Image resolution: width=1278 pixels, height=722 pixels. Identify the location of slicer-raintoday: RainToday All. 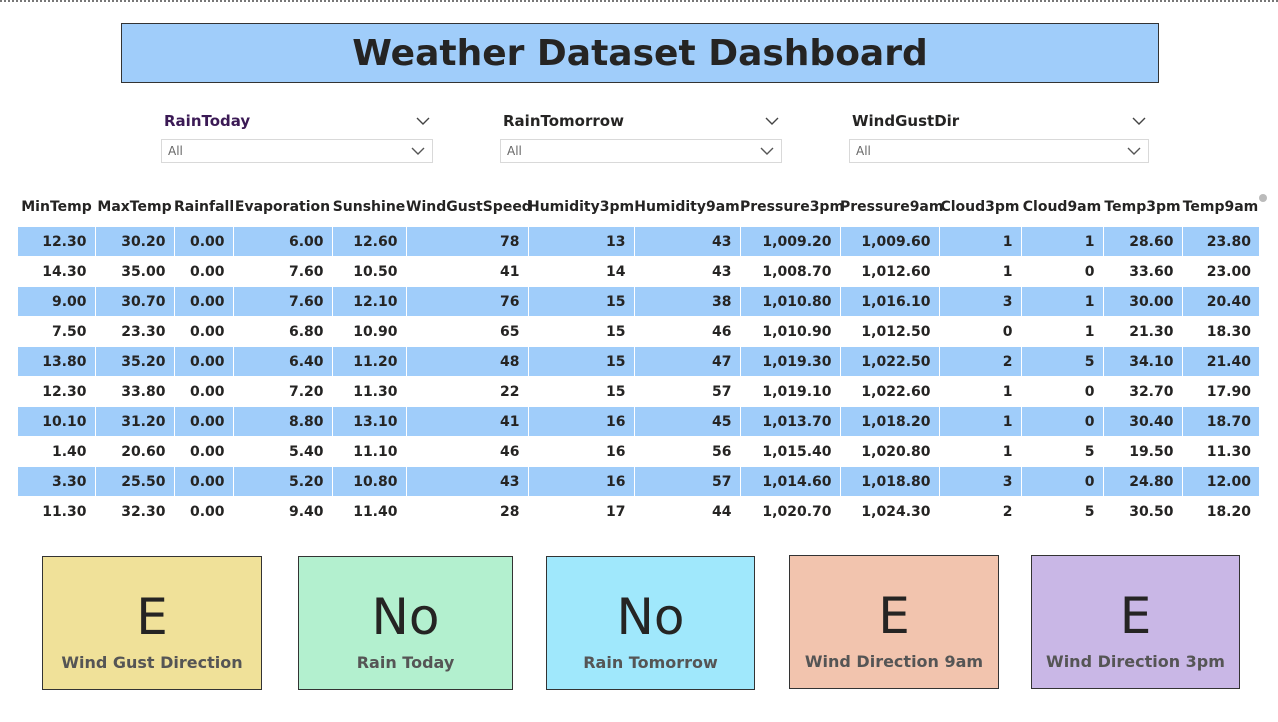
(297, 137).